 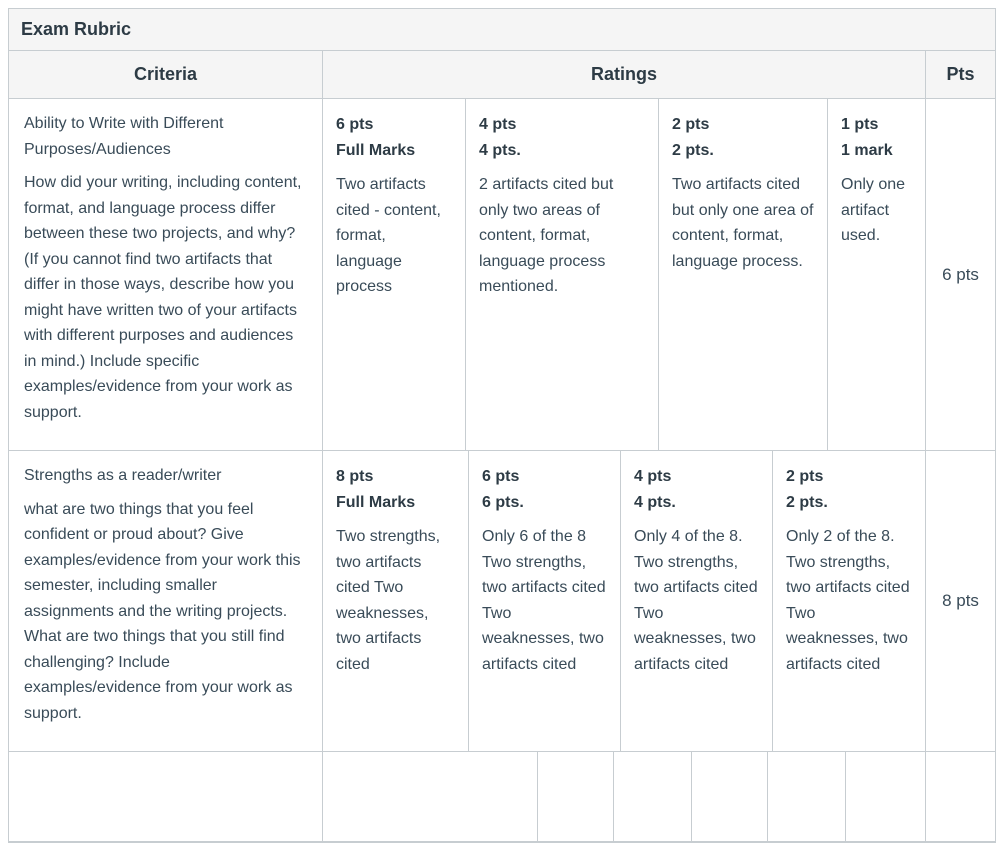 What do you see at coordinates (502, 30) in the screenshot?
I see `rubric-title: Exam Rubric` at bounding box center [502, 30].